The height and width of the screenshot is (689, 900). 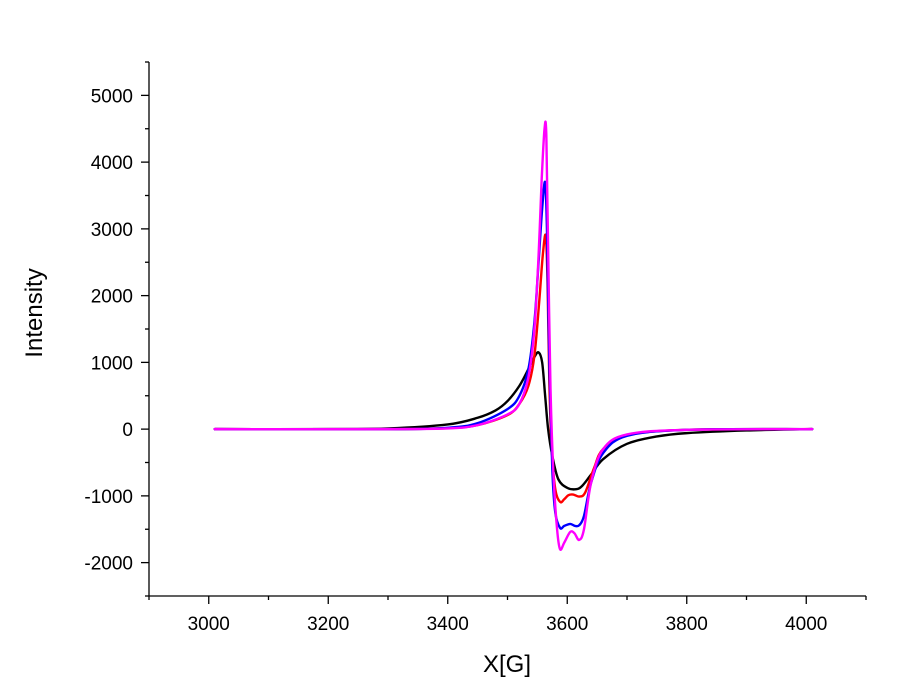 What do you see at coordinates (127, 430) in the screenshot?
I see `y-tick-label: 0` at bounding box center [127, 430].